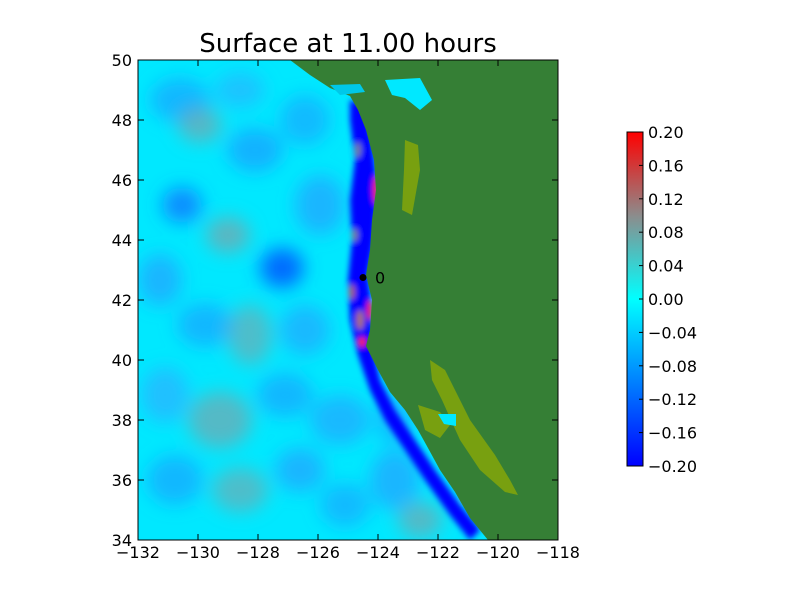 The image size is (800, 600). Describe the element at coordinates (258, 552) in the screenshot. I see `x-tick-label: −128` at that location.